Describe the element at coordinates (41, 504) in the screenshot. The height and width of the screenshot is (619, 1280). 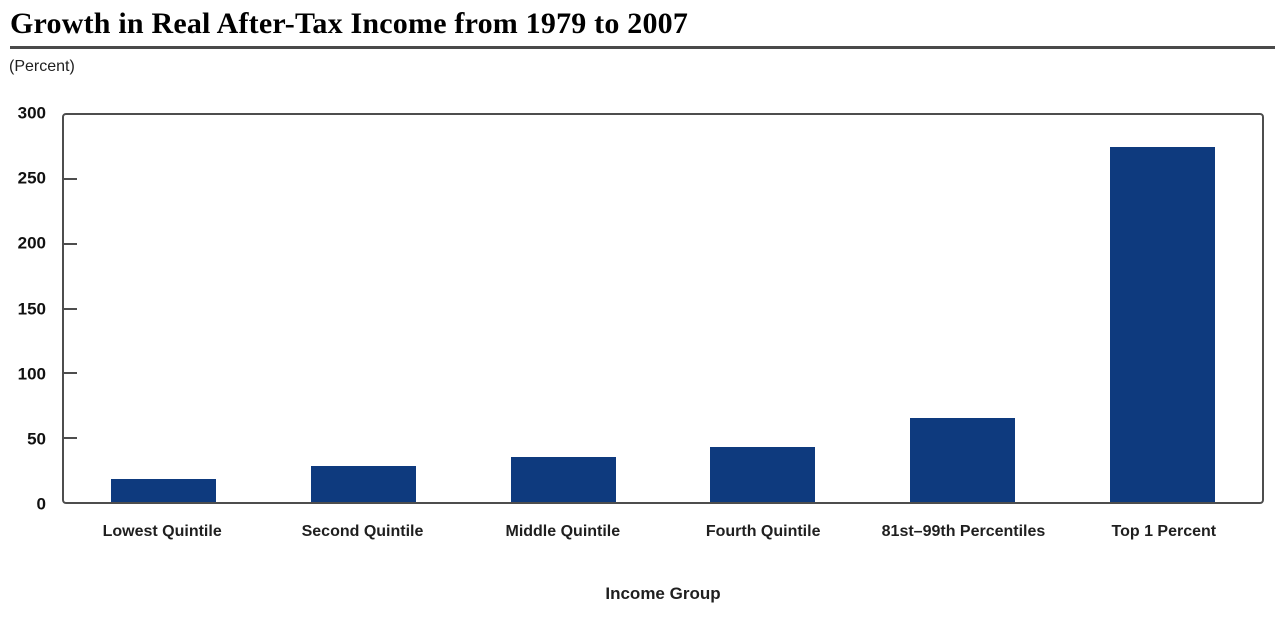
I see `y-tick-label: 0` at that location.